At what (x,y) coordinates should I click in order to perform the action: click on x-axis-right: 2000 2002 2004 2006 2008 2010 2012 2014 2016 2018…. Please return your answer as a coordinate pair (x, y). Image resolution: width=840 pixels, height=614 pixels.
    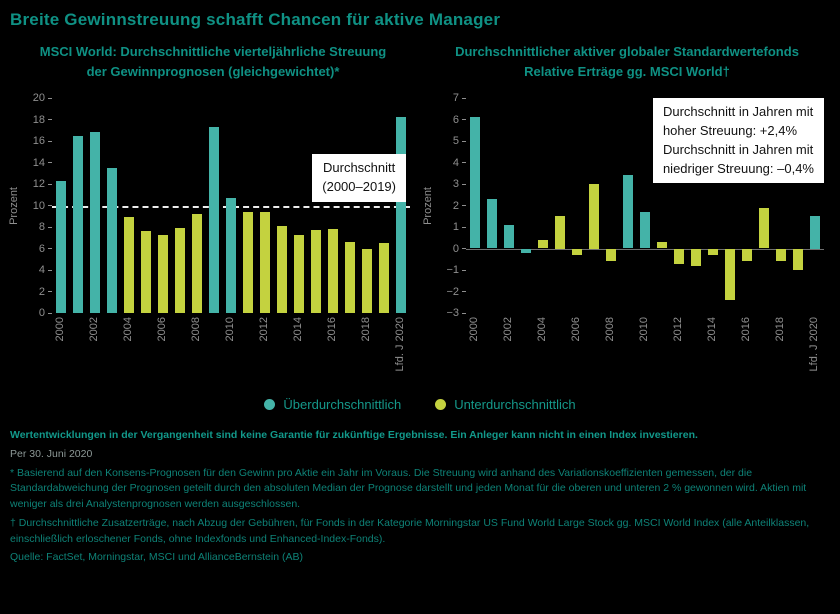
    Looking at the image, I should click on (645, 346).